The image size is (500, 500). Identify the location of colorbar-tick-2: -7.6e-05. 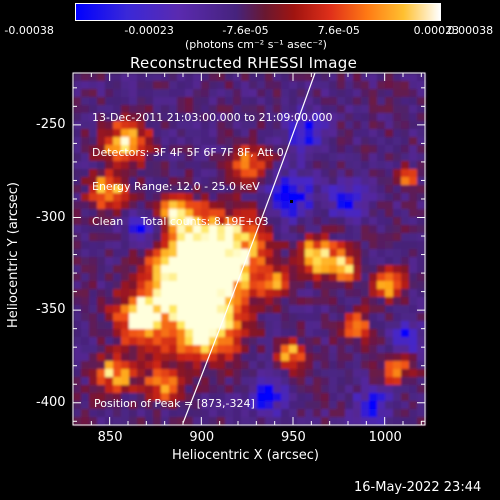
(245, 30).